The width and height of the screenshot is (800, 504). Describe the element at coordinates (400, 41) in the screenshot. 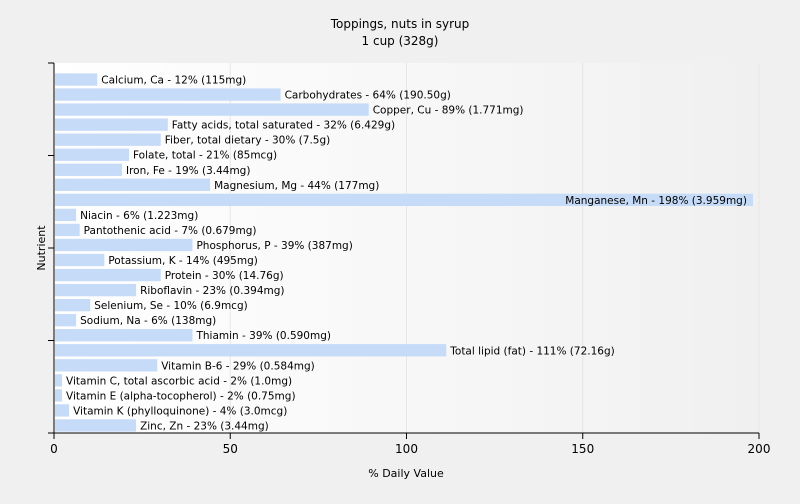

I see `chart-subtitle: 1 cup (328g)` at that location.